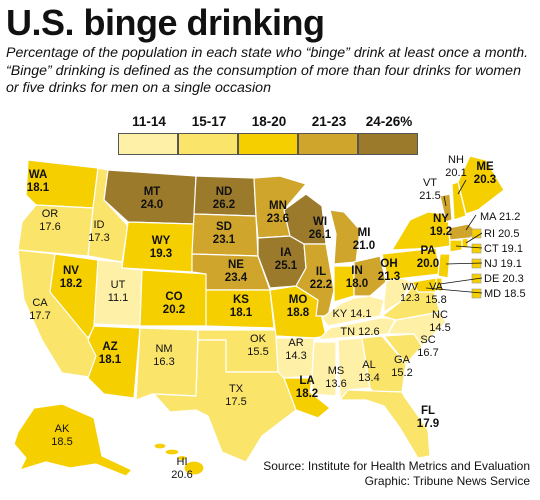 This screenshot has width=540, height=500. I want to click on label-ut-value: 11.1, so click(118, 298).